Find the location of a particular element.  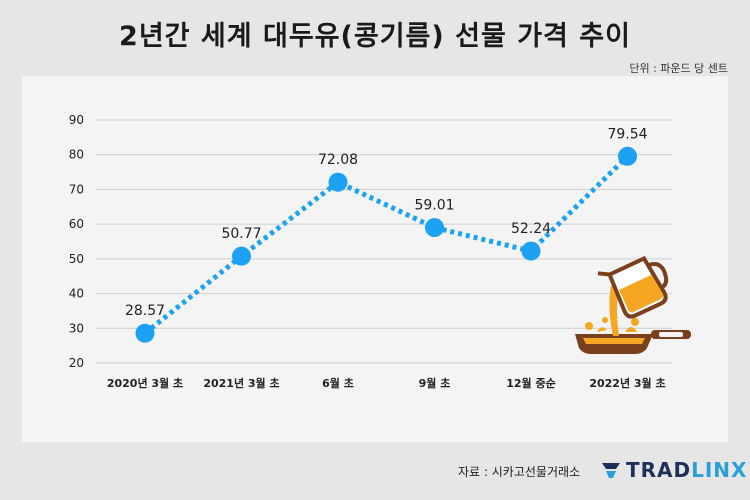

data-label: 28.57 is located at coordinates (145, 311).